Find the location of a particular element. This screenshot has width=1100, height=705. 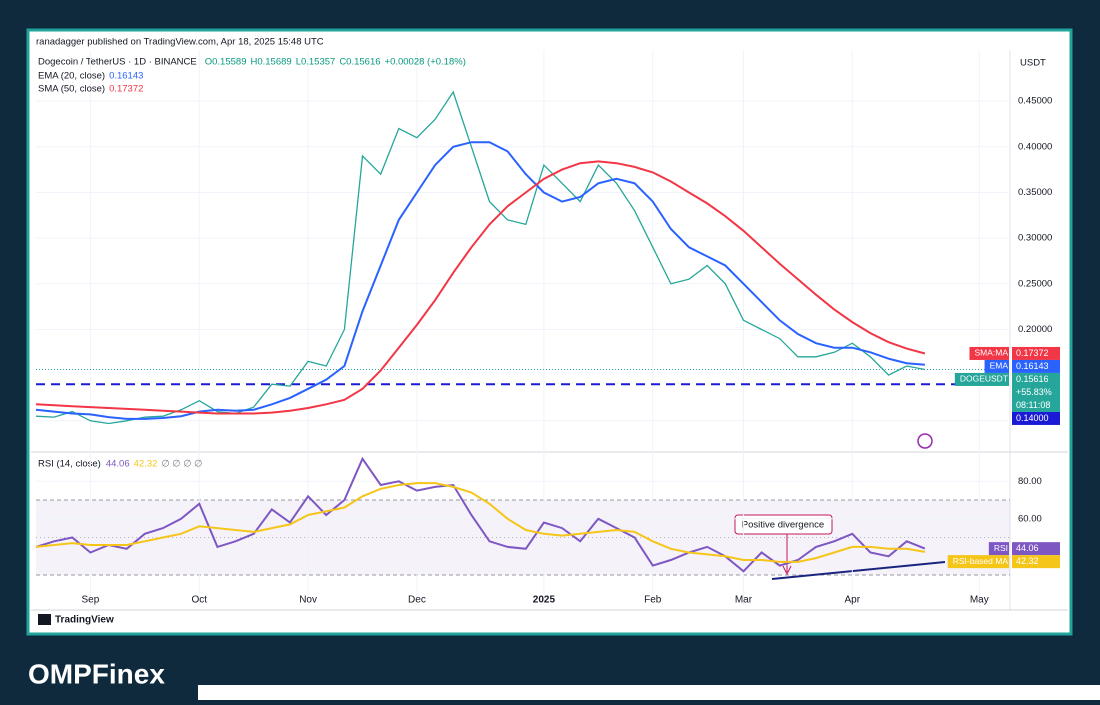

price-tag-value: 42.32 is located at coordinates (1027, 561).